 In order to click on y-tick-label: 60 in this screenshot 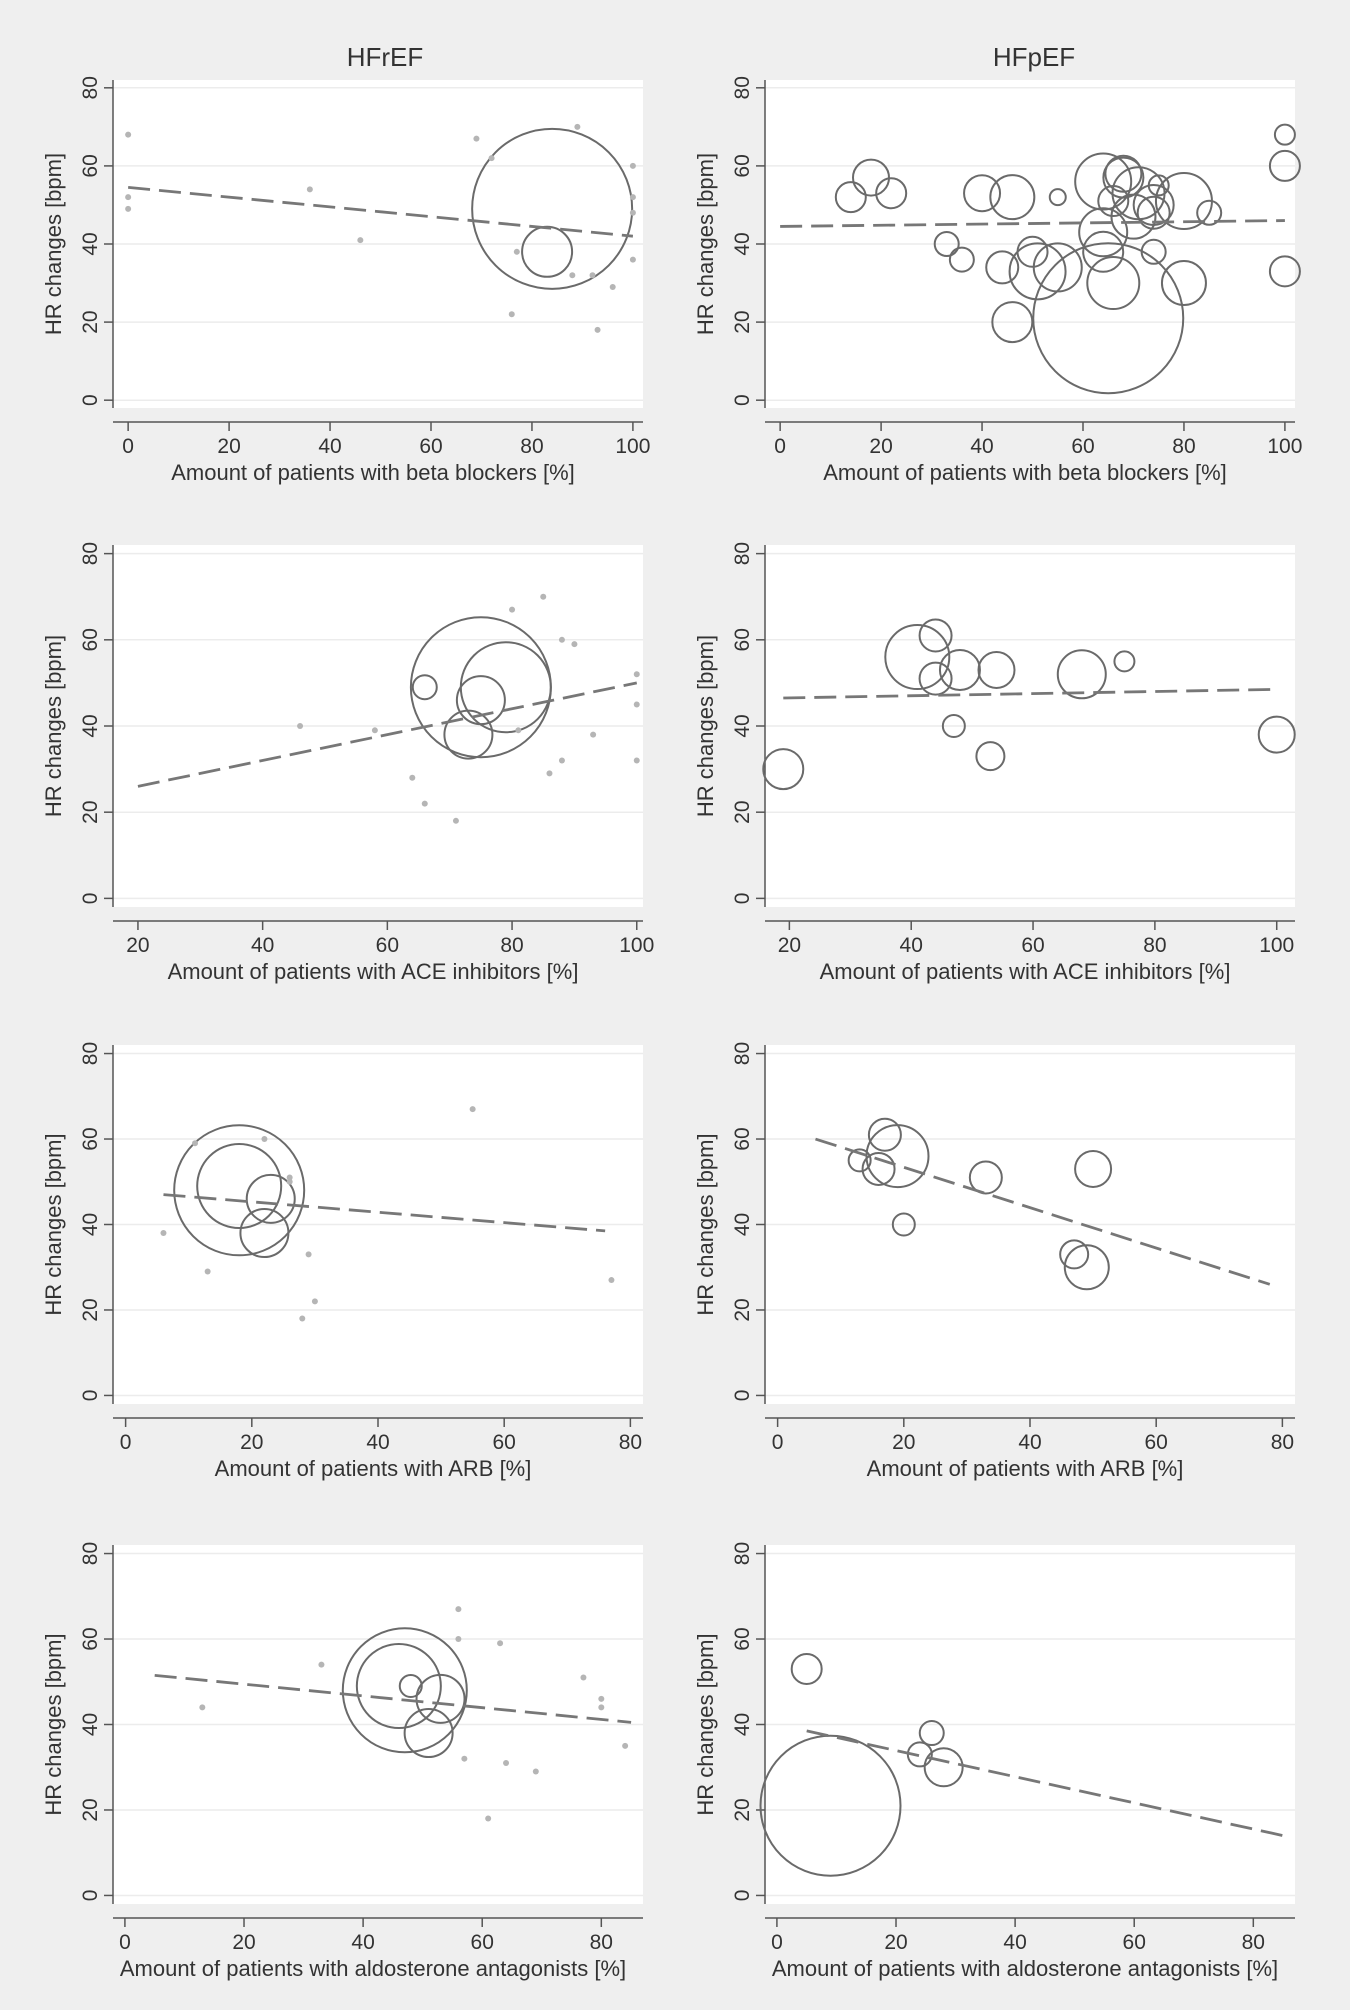, I will do `click(742, 1638)`.